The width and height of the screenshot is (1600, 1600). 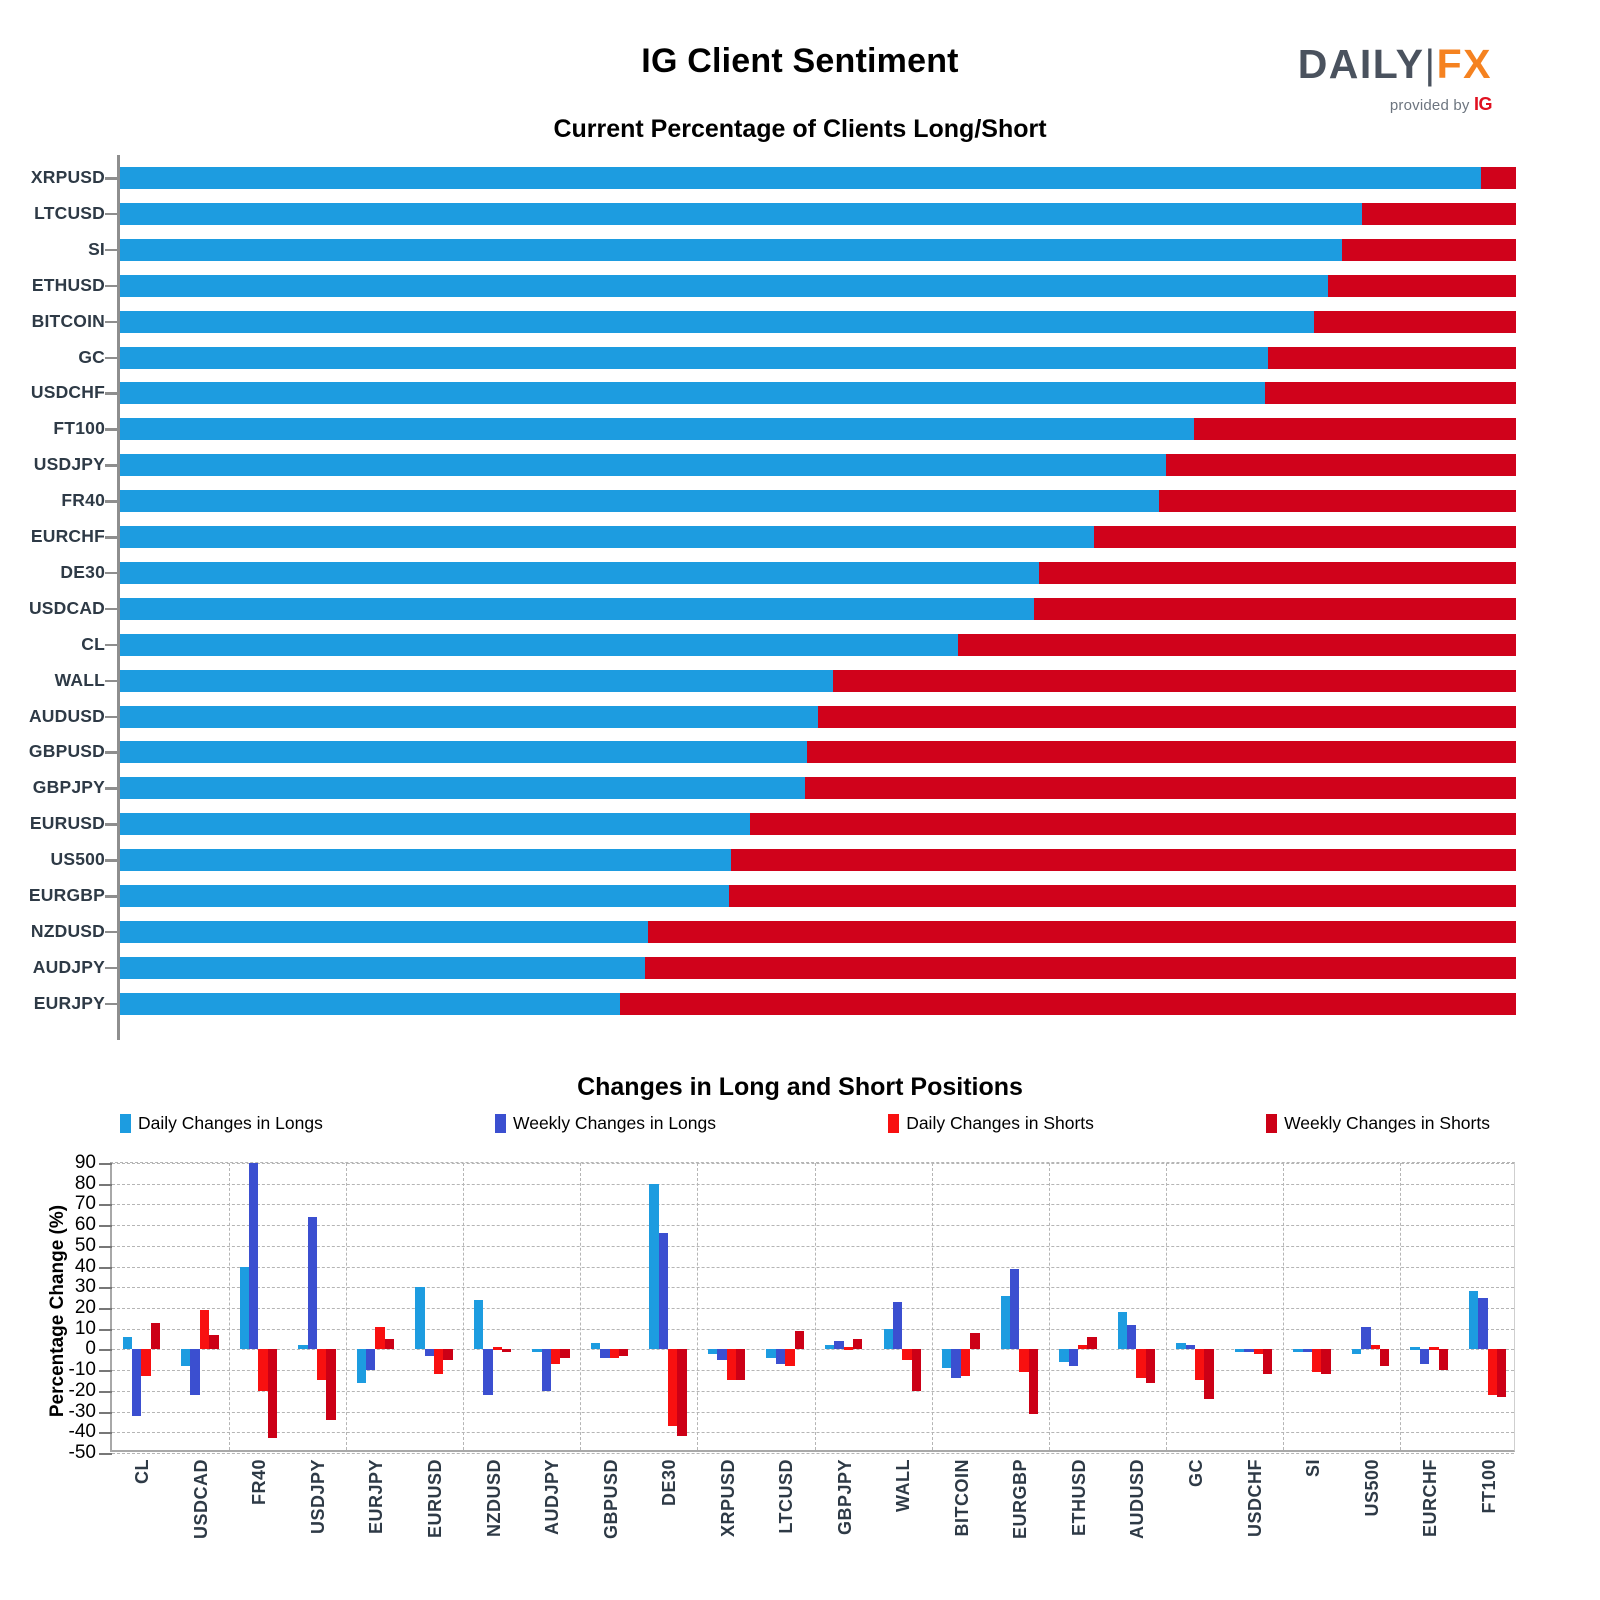 What do you see at coordinates (800, 178) in the screenshot?
I see `top-chart-row: XRPUSD` at bounding box center [800, 178].